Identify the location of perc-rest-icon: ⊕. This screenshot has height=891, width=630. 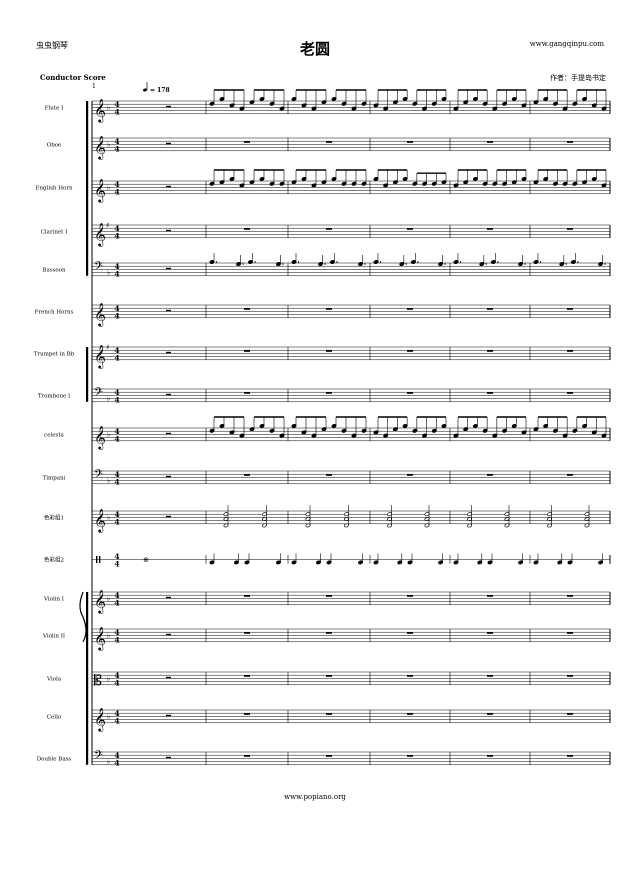
(146, 560).